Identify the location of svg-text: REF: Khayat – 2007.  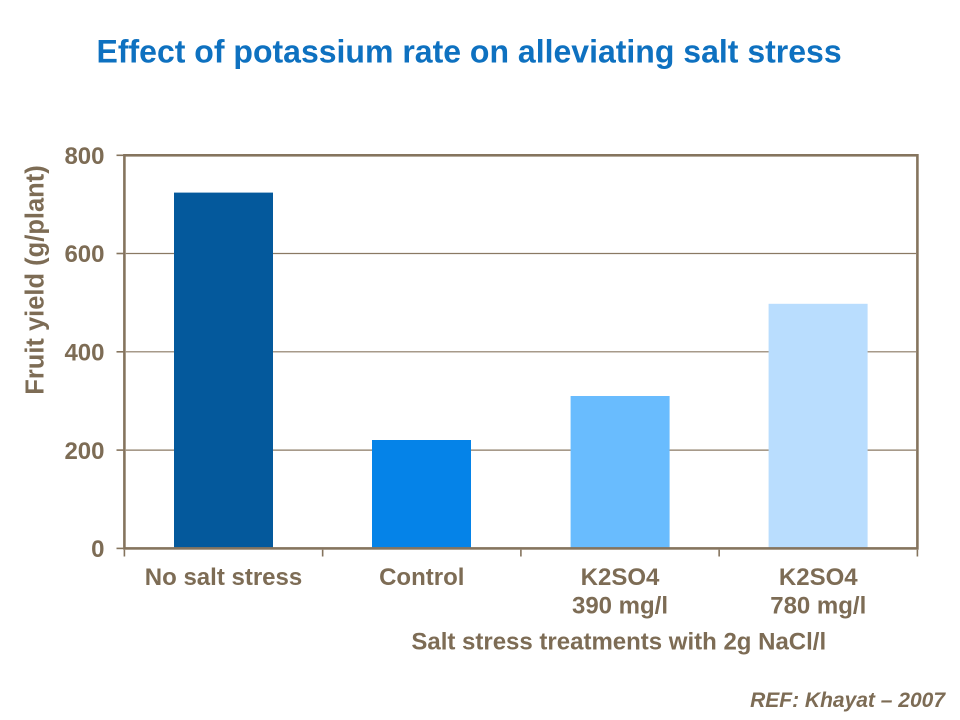
(848, 700).